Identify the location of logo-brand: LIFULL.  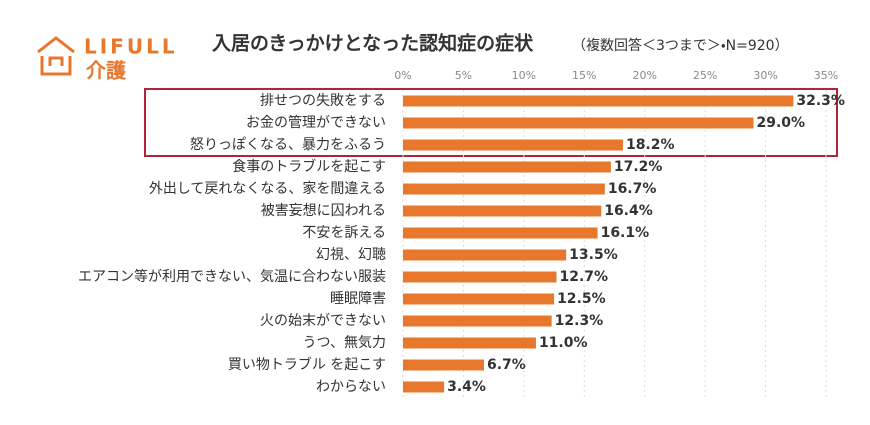
(131, 47).